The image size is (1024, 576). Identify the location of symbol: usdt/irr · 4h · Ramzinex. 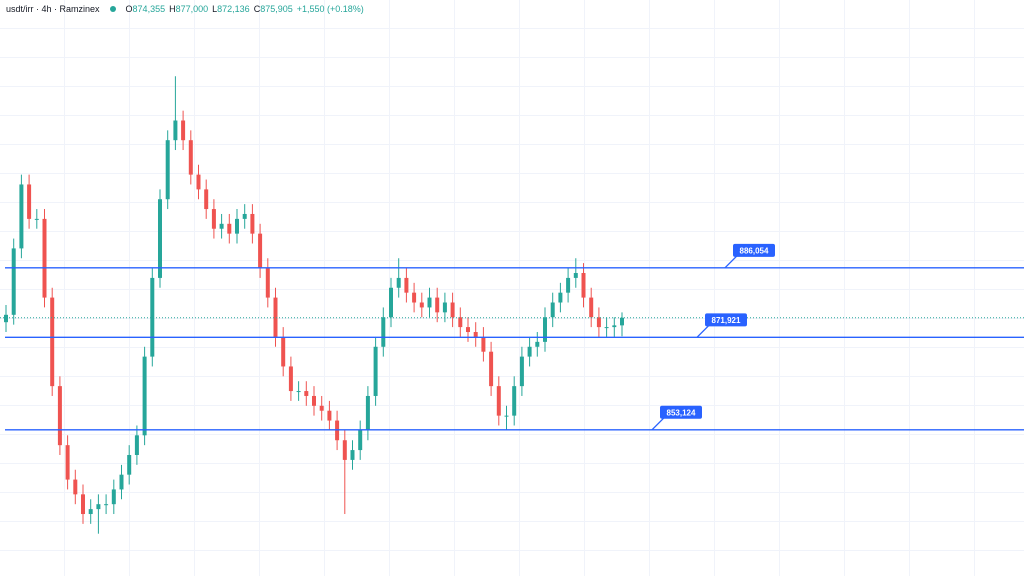
(53, 9).